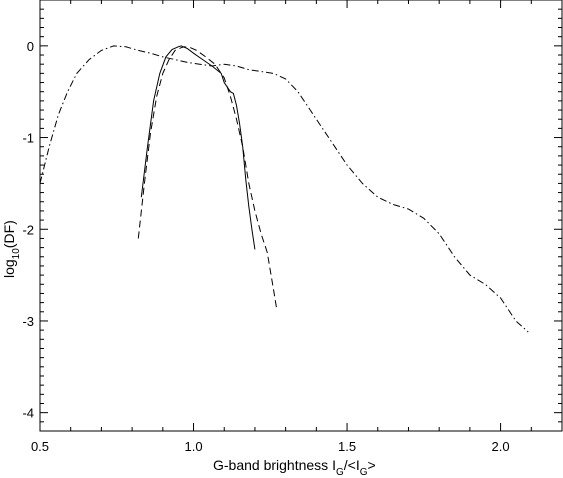 The width and height of the screenshot is (563, 478). I want to click on x-axis-label: G-band brightness IG/<IG>, so click(294, 467).